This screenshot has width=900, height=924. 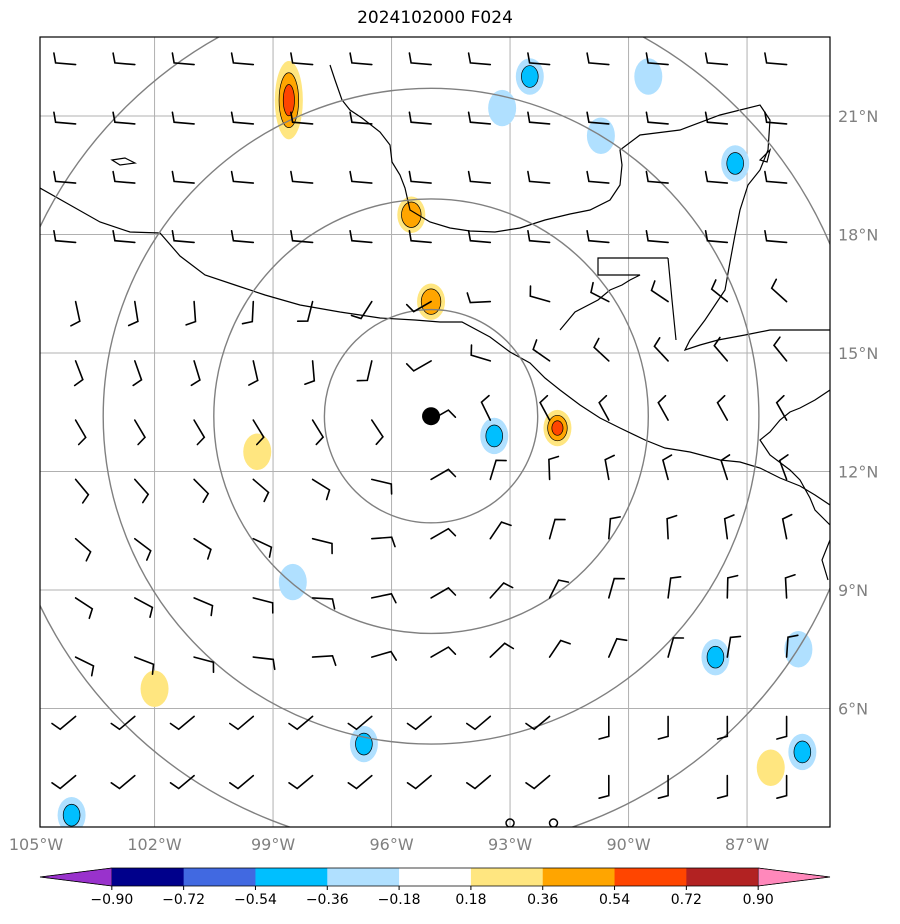 I want to click on border-belize, so click(x=672, y=299).